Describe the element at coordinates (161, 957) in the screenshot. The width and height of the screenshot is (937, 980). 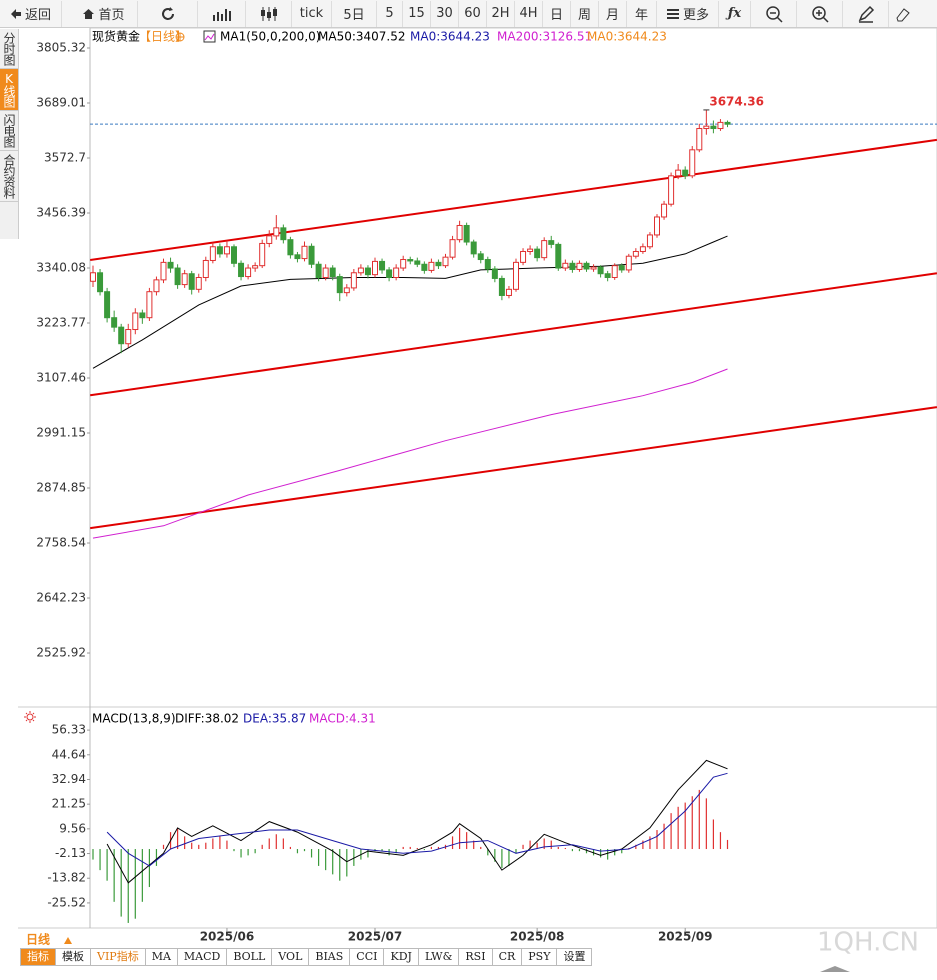
I see `indicator-tab: MA` at that location.